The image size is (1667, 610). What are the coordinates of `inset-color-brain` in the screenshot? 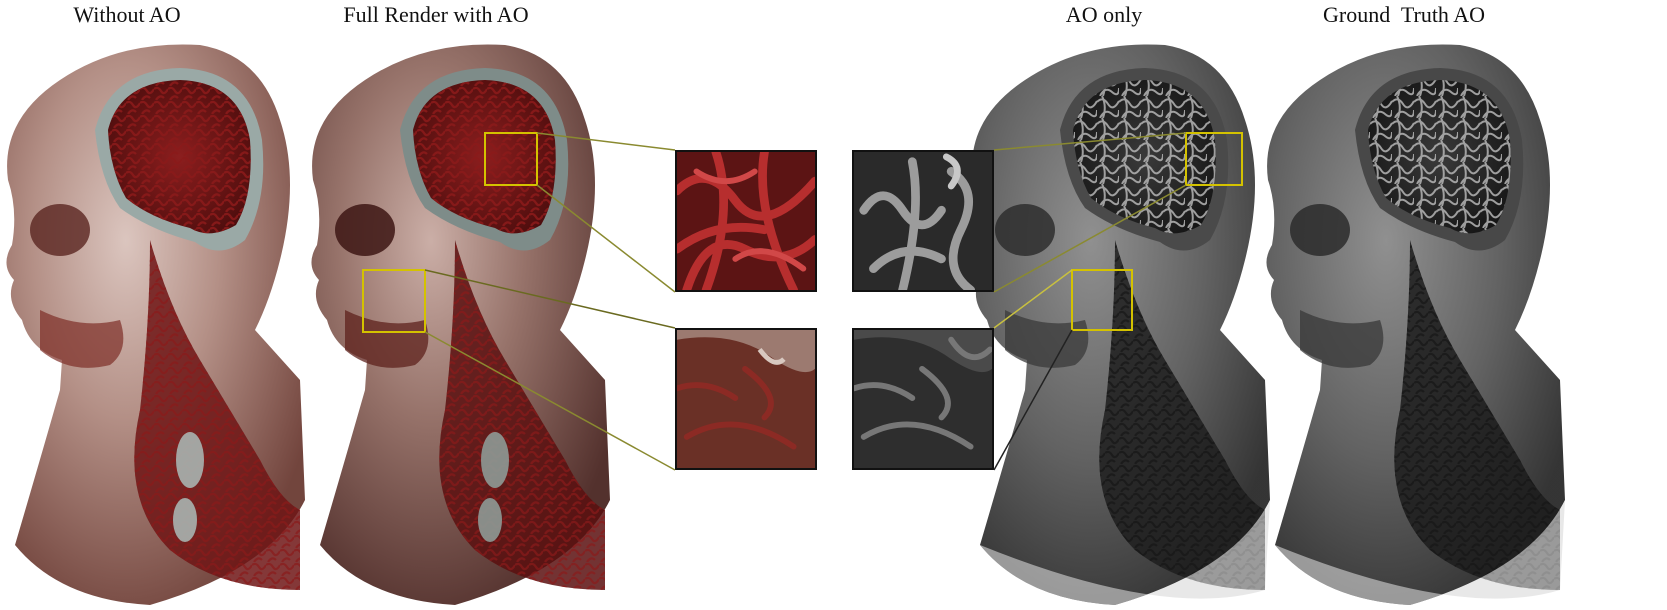 It's located at (746, 221).